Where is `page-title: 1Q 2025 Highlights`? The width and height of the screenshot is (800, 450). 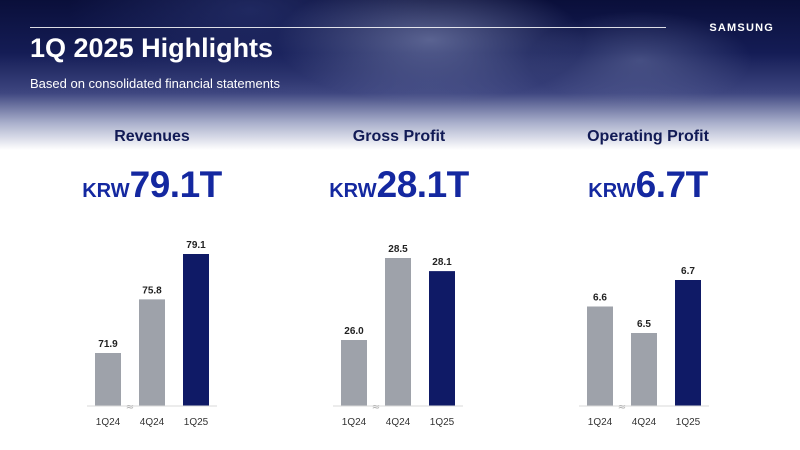 page-title: 1Q 2025 Highlights is located at coordinates (152, 48).